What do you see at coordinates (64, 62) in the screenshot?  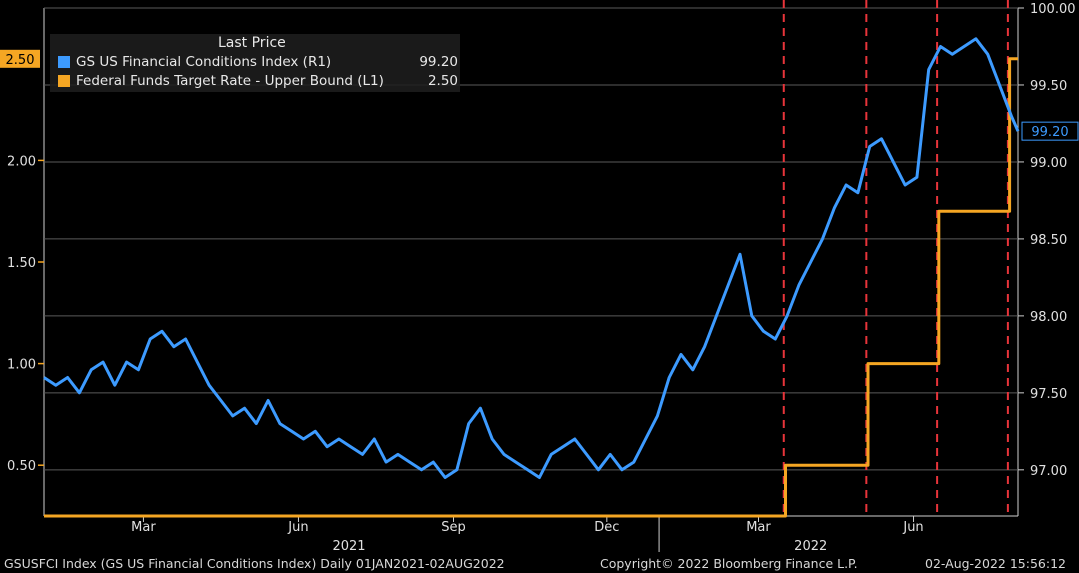 I see `legend-swatch-blue` at bounding box center [64, 62].